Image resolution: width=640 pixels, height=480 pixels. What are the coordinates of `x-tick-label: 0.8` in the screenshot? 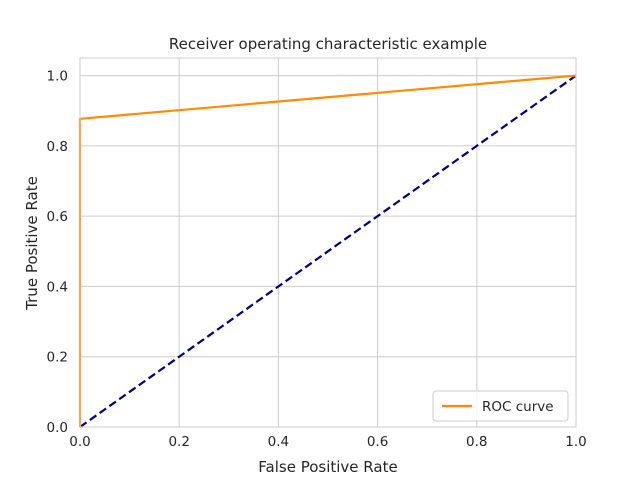 It's located at (476, 442).